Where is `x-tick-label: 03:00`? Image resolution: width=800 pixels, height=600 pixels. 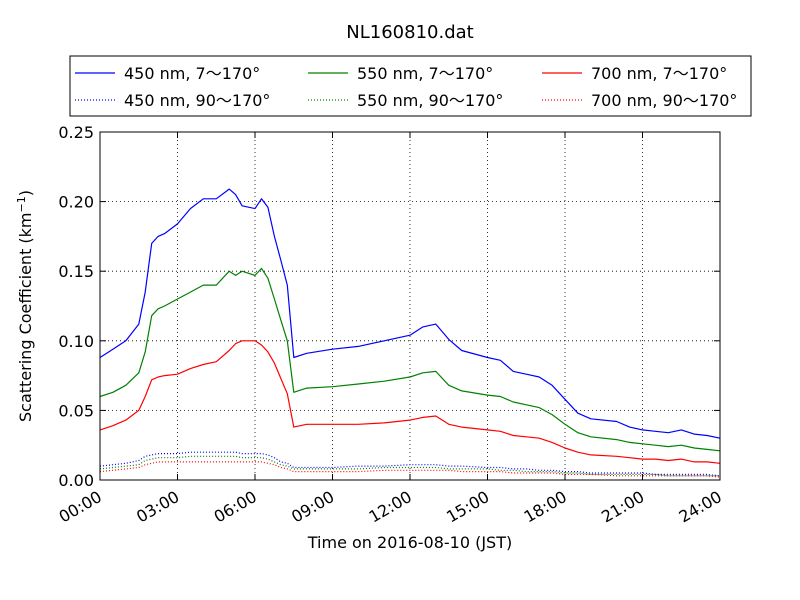 x-tick-label: 03:00 is located at coordinates (157, 507).